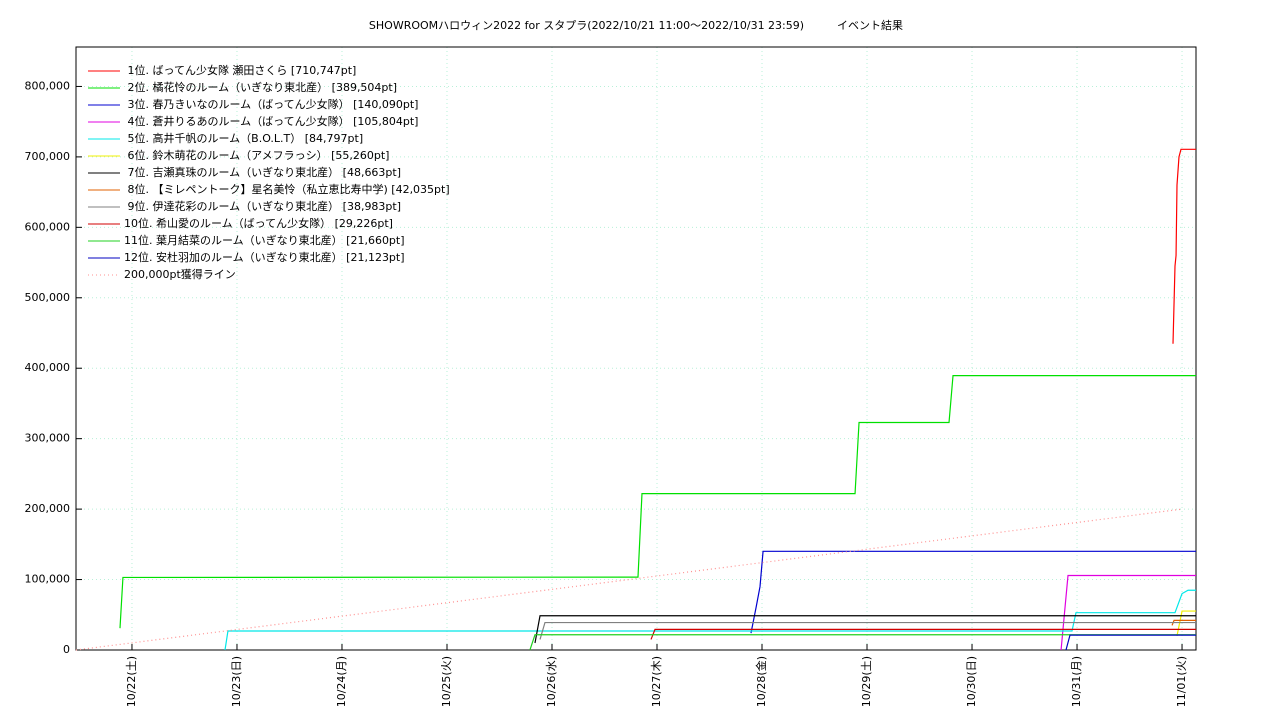  Describe the element at coordinates (1181, 681) in the screenshot. I see `x-tick-label: 11/01(火)` at that location.